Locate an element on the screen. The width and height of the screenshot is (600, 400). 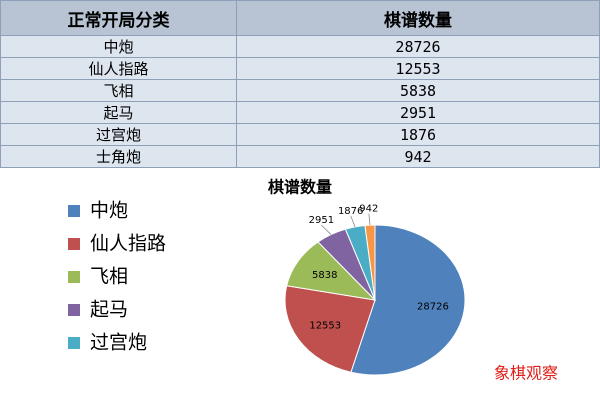
chart-title: 棋谱数量 is located at coordinates (300, 187).